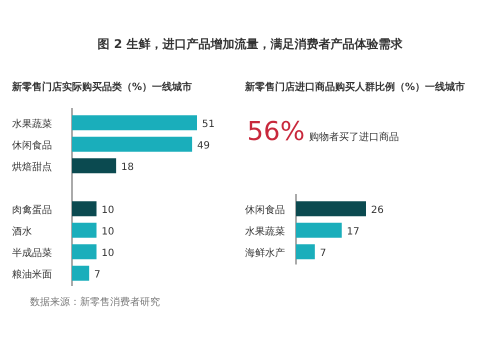 The height and width of the screenshot is (362, 500). What do you see at coordinates (276, 132) in the screenshot?
I see `text: 56%` at bounding box center [276, 132].